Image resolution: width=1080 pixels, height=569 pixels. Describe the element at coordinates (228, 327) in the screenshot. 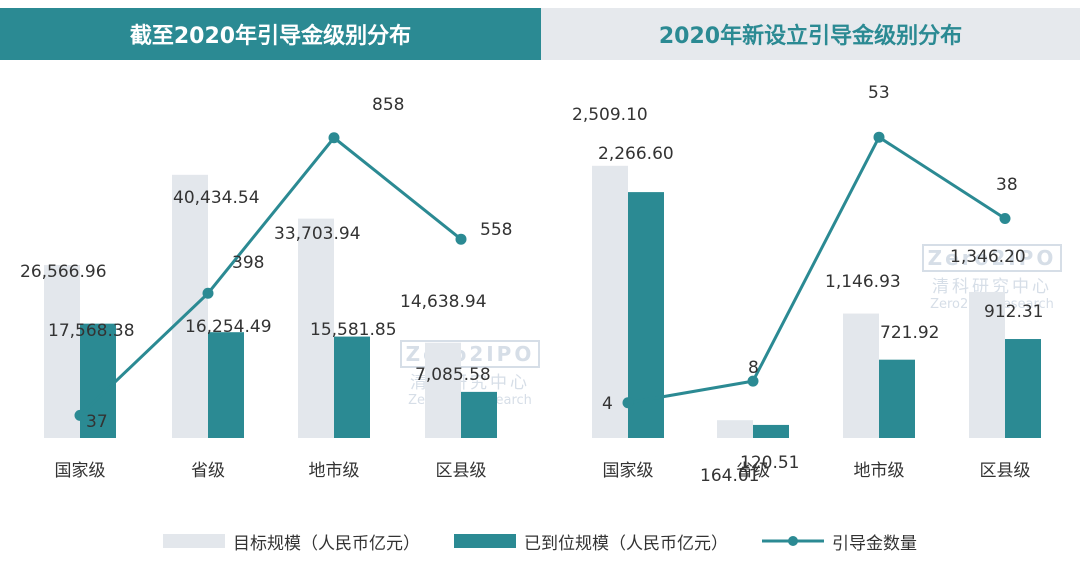

I see `paid-value-label: 16,254.49` at that location.